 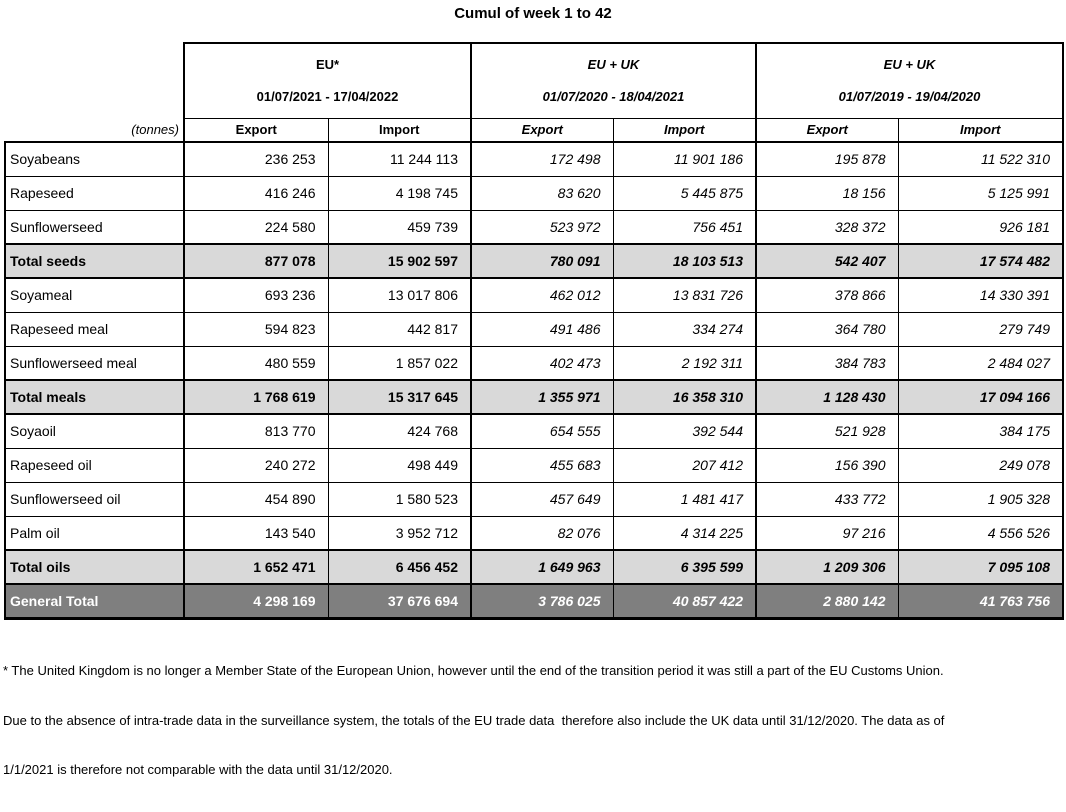 What do you see at coordinates (542, 567) in the screenshot?
I see `value-cell: 1 649 963` at bounding box center [542, 567].